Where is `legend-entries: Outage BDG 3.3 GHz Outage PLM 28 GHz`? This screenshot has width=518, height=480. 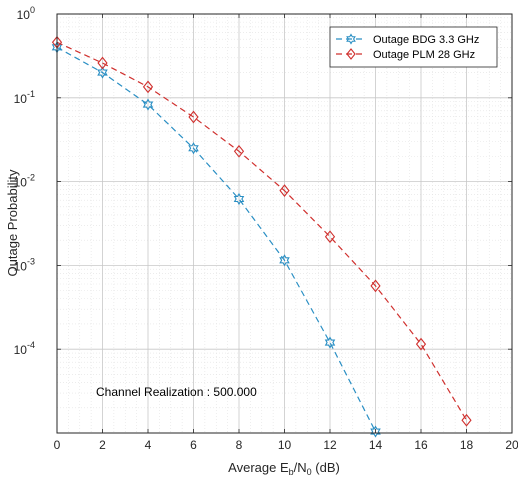 legend-entries: Outage BDG 3.3 GHz Outage PLM 28 GHz is located at coordinates (407, 47).